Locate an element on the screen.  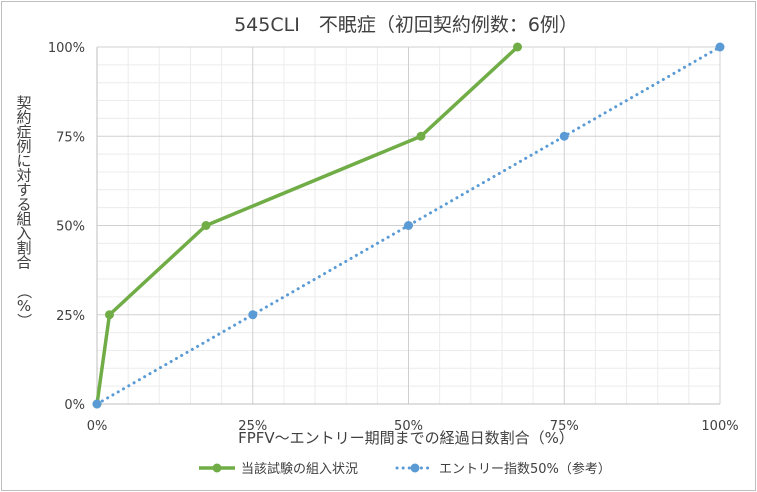
x-tick-label: 25% is located at coordinates (252, 426).